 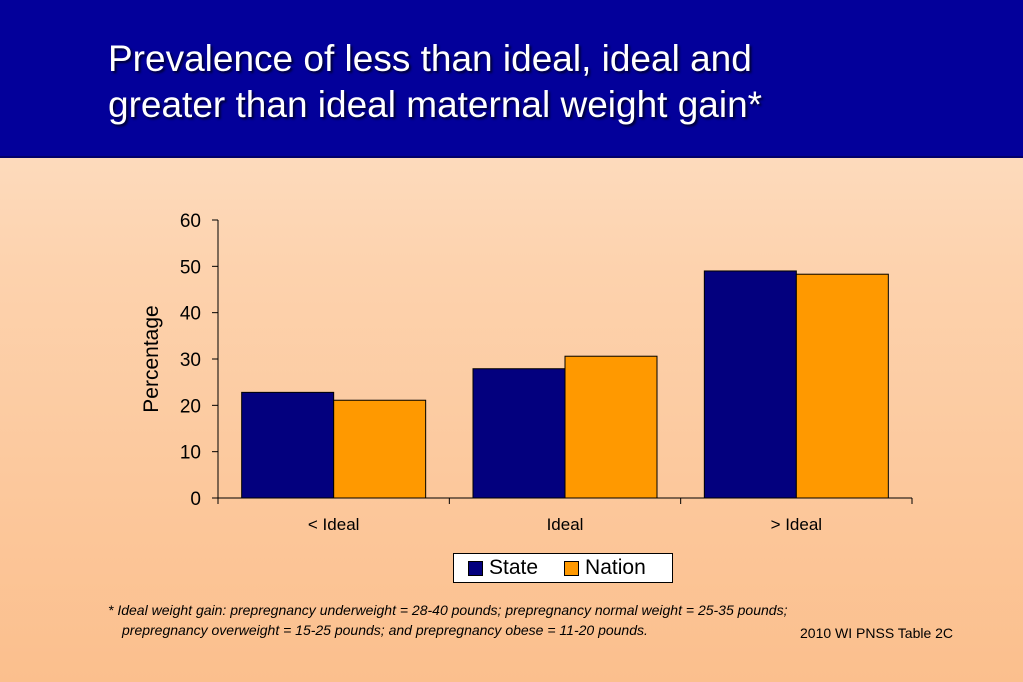 What do you see at coordinates (190, 221) in the screenshot?
I see `y-tick-label: 60` at bounding box center [190, 221].